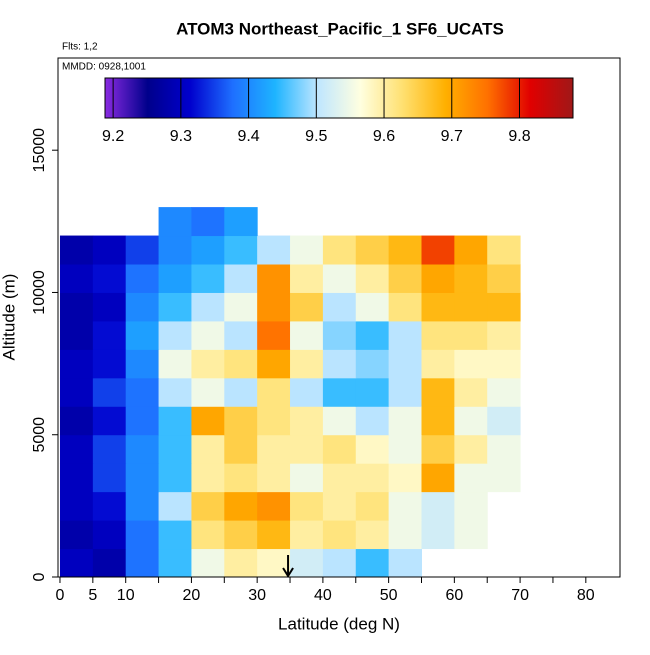 Image resolution: width=650 pixels, height=655 pixels. Describe the element at coordinates (519, 136) in the screenshot. I see `colorbar-tick-label: 9.8` at that location.